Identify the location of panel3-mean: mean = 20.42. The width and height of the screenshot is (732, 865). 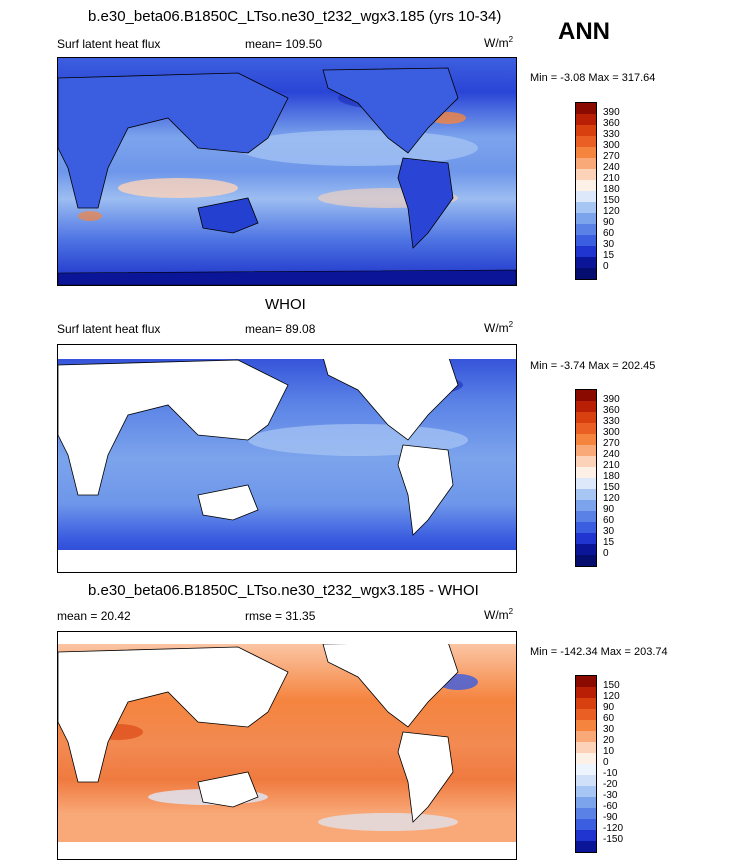
(94, 616).